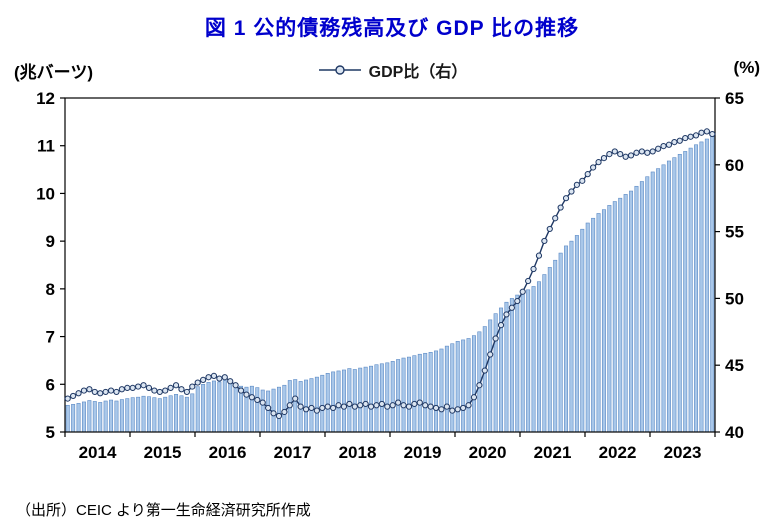 The height and width of the screenshot is (530, 784). I want to click on left-axis-unit-label: (兆バーツ), so click(53, 72).